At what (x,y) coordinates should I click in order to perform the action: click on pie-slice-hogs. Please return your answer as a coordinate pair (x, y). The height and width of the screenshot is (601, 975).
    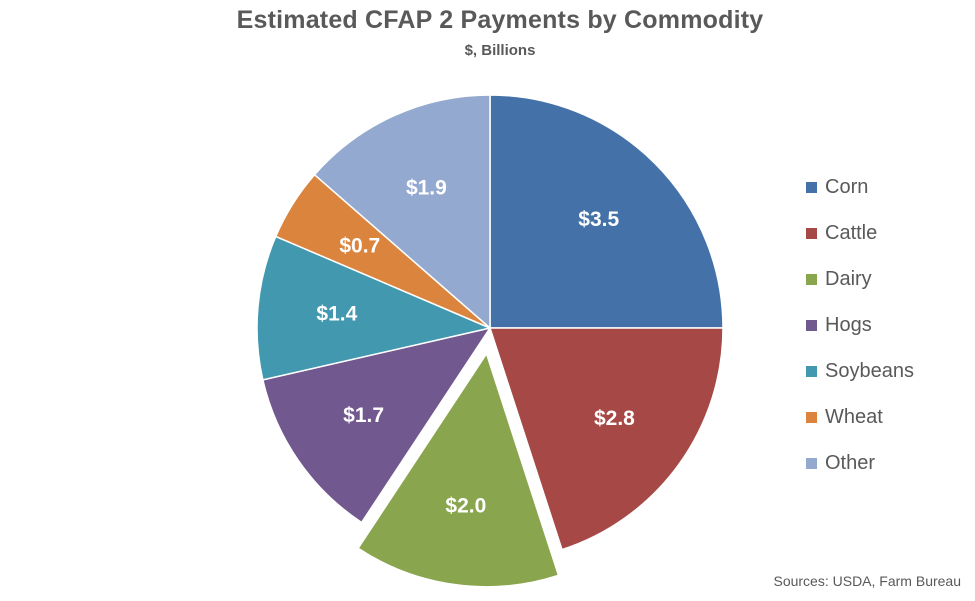
    Looking at the image, I should click on (376, 425).